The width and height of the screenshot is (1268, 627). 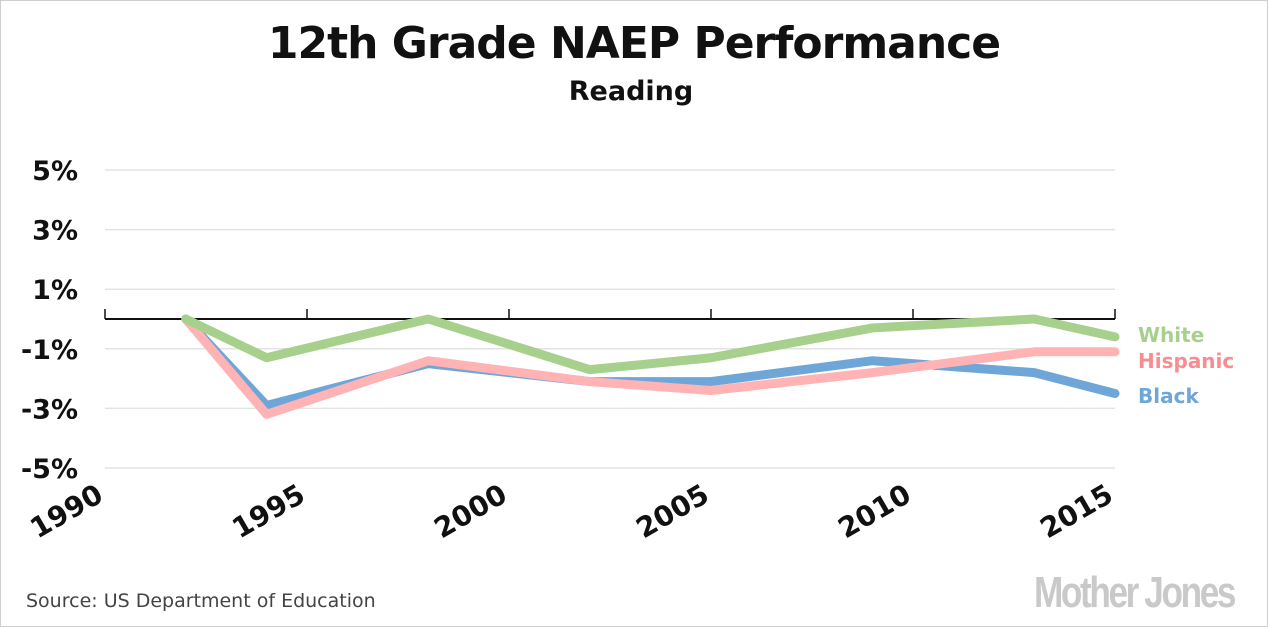 What do you see at coordinates (55, 231) in the screenshot?
I see `y-tick-label: 3%` at bounding box center [55, 231].